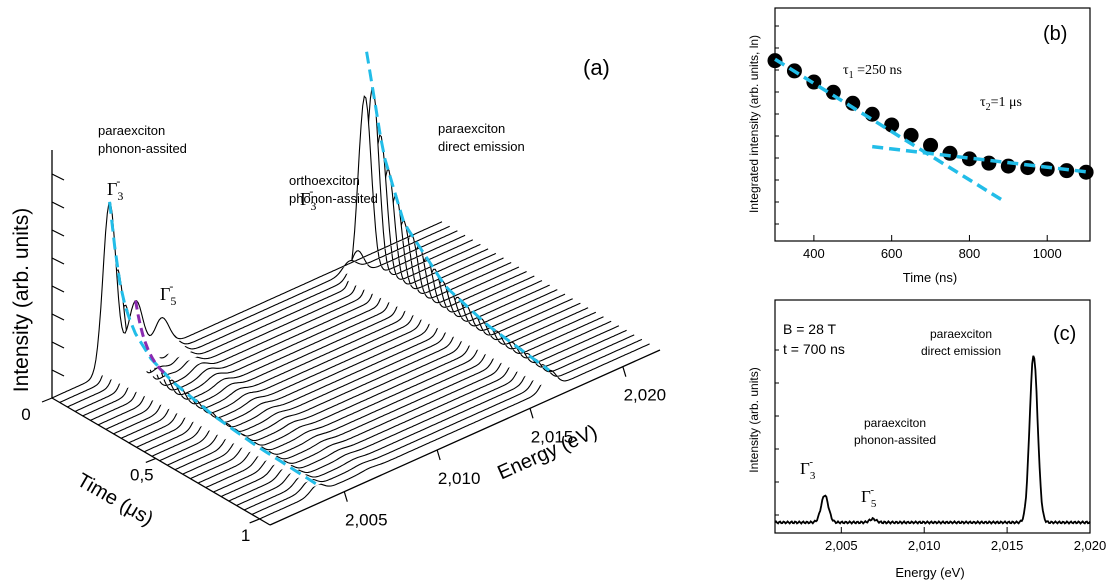 The height and width of the screenshot is (588, 1110). What do you see at coordinates (552, 436) in the screenshot?
I see `energy-tick-label: 2,015` at bounding box center [552, 436].